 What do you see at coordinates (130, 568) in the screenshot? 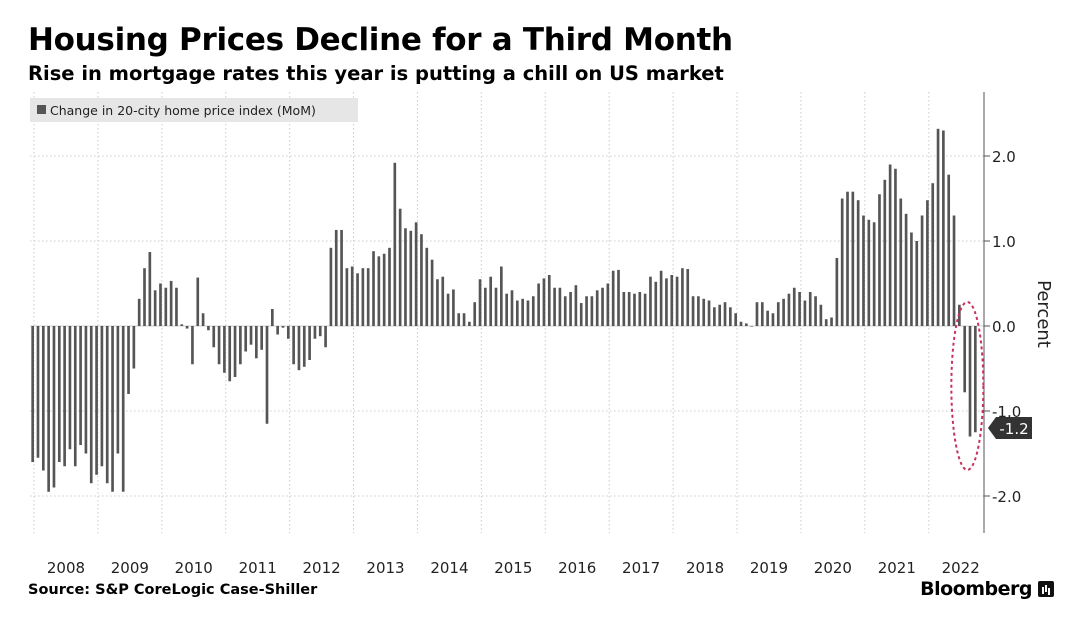
I see `x-tick-label: 2009` at bounding box center [130, 568].